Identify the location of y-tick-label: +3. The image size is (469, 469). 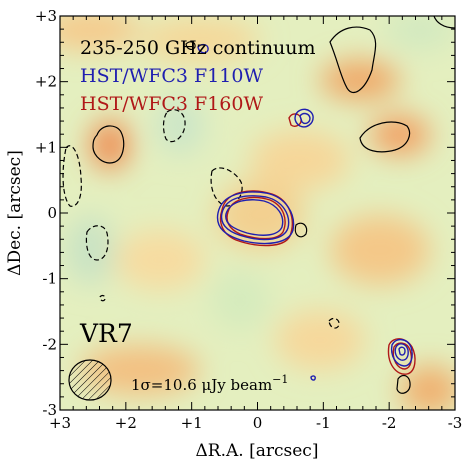
(46, 16).